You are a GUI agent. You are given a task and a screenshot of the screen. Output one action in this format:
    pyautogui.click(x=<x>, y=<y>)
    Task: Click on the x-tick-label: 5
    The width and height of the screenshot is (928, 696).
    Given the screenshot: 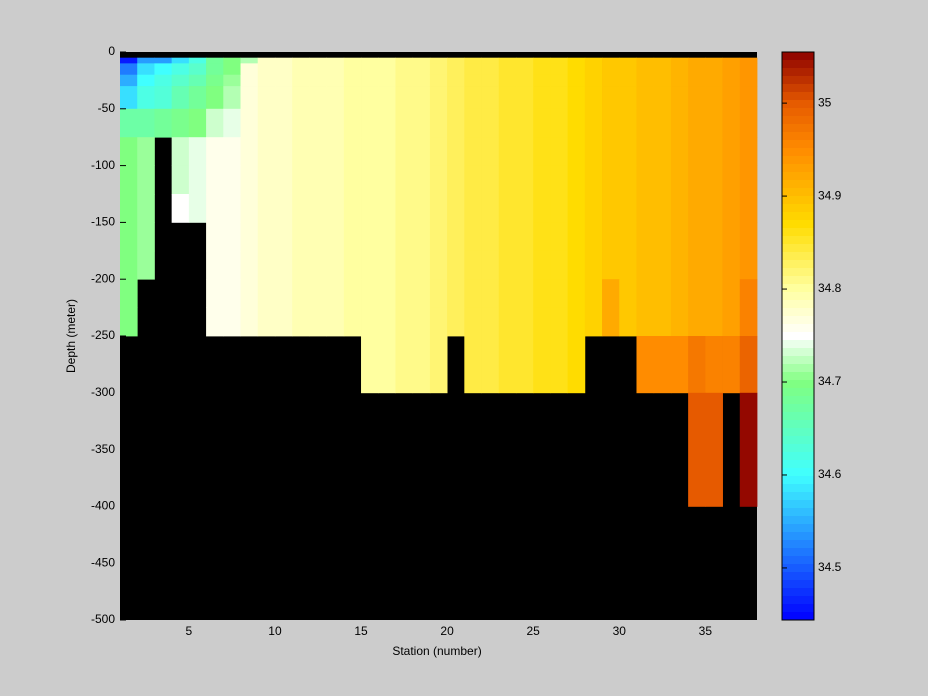 What is the action you would take?
    pyautogui.click(x=189, y=631)
    